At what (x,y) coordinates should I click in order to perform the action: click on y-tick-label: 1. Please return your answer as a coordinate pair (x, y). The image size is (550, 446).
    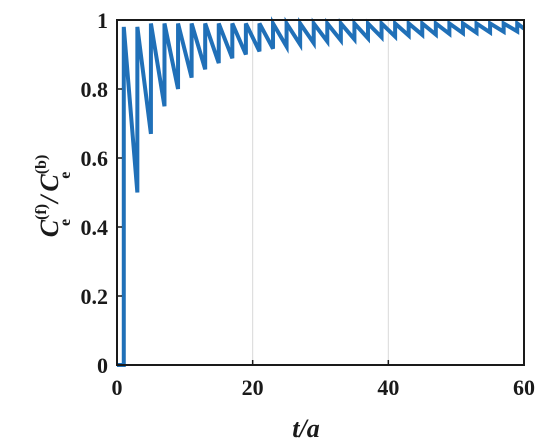
    Looking at the image, I should click on (102, 20).